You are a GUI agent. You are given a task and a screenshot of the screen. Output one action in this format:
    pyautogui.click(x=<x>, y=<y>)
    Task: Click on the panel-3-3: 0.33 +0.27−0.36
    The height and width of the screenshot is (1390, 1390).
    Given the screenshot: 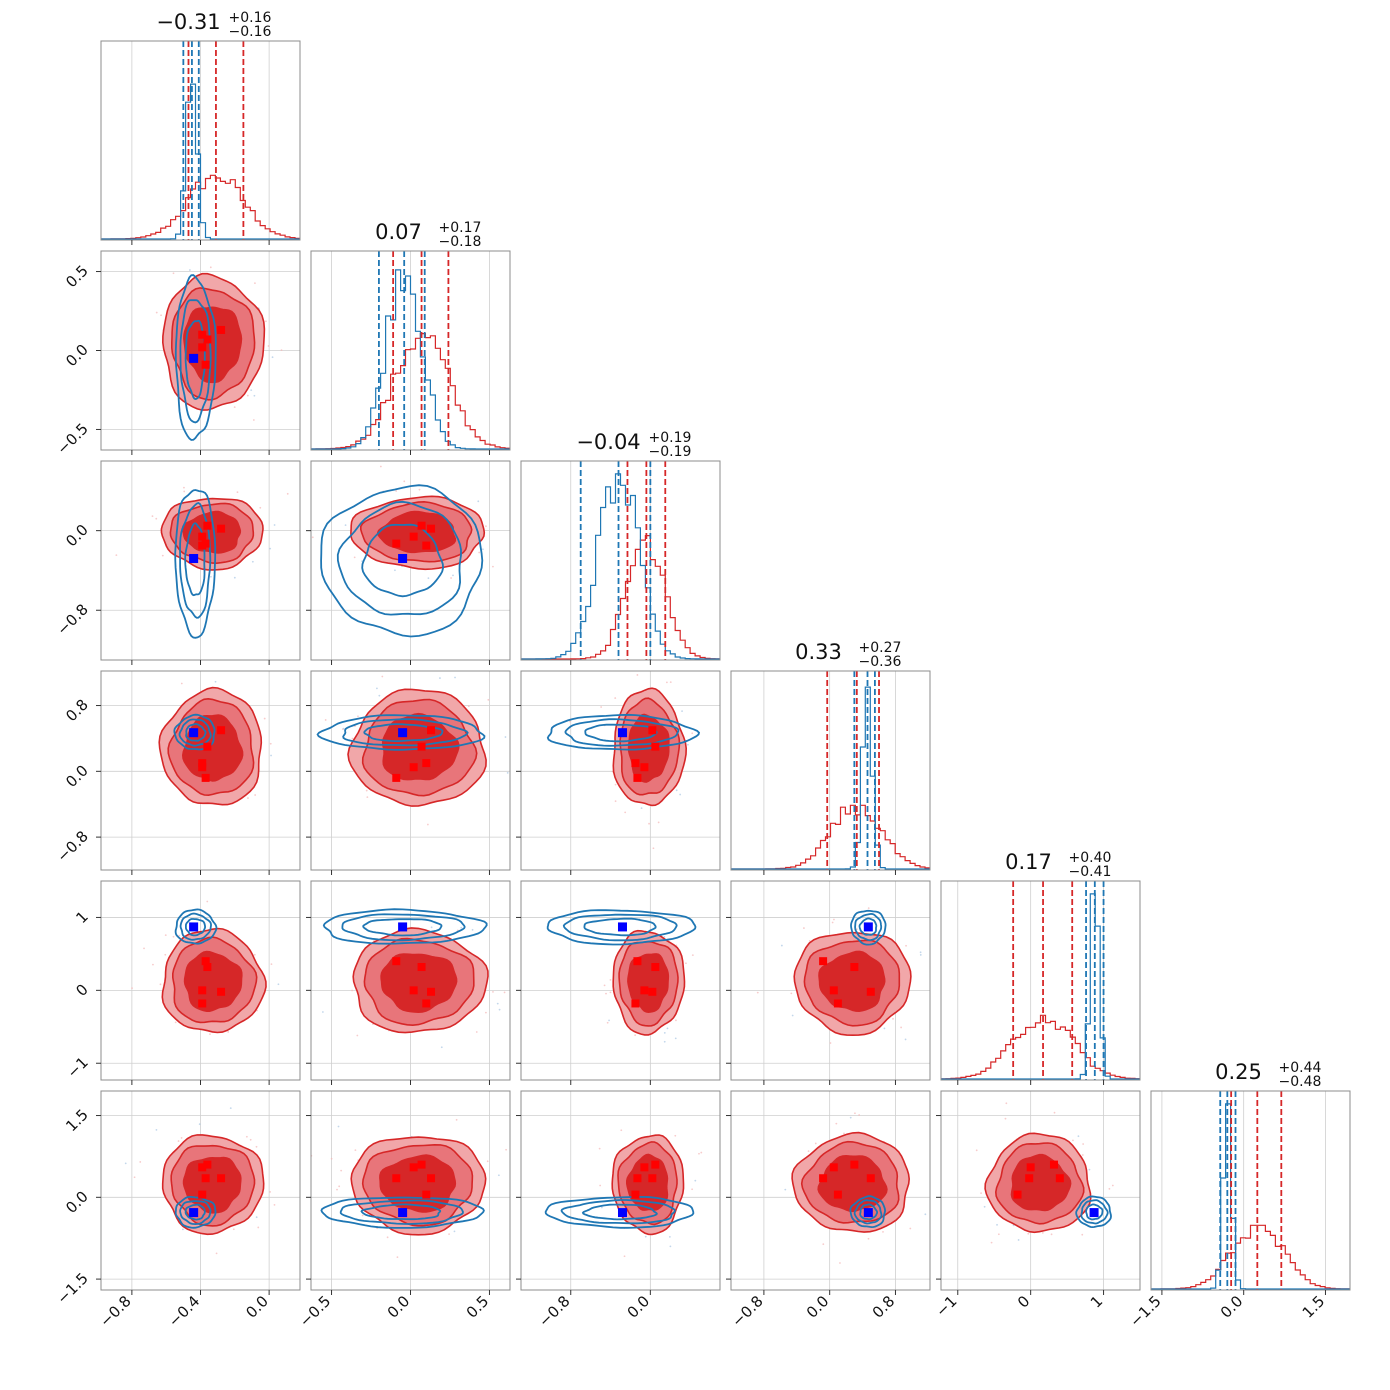 What is the action you would take?
    pyautogui.click(x=830, y=757)
    